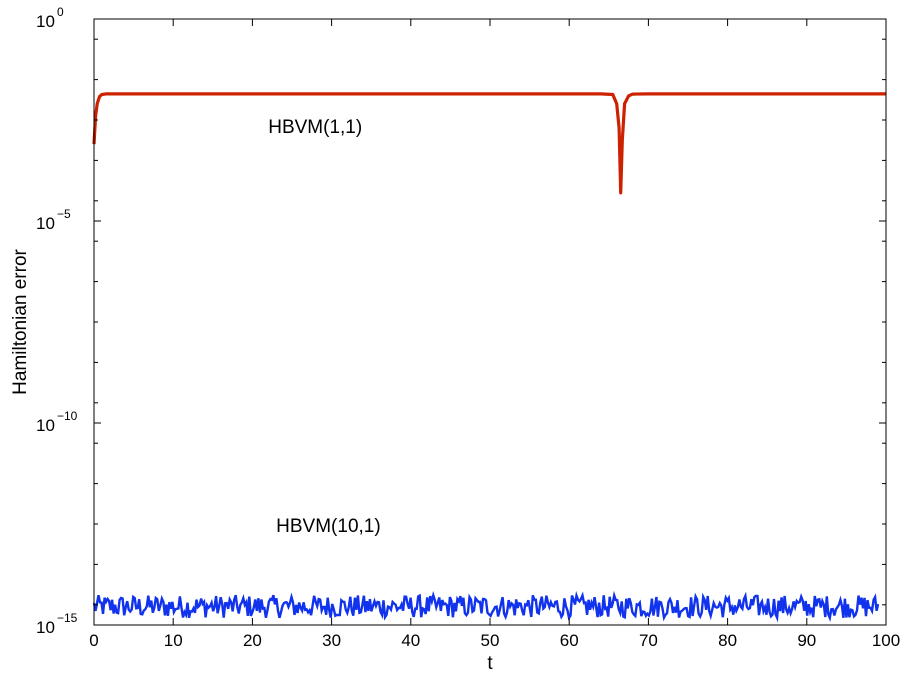  I want to click on x-axis-label: t, so click(490, 663).